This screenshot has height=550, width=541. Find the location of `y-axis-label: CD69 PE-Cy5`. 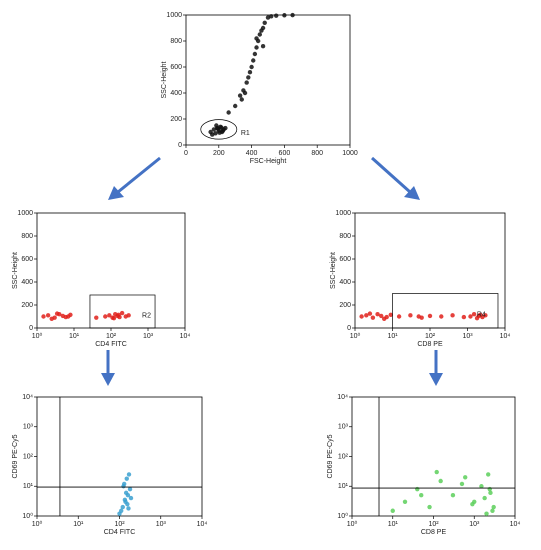

y-axis-label: CD69 PE-Cy5 is located at coordinates (15, 456).